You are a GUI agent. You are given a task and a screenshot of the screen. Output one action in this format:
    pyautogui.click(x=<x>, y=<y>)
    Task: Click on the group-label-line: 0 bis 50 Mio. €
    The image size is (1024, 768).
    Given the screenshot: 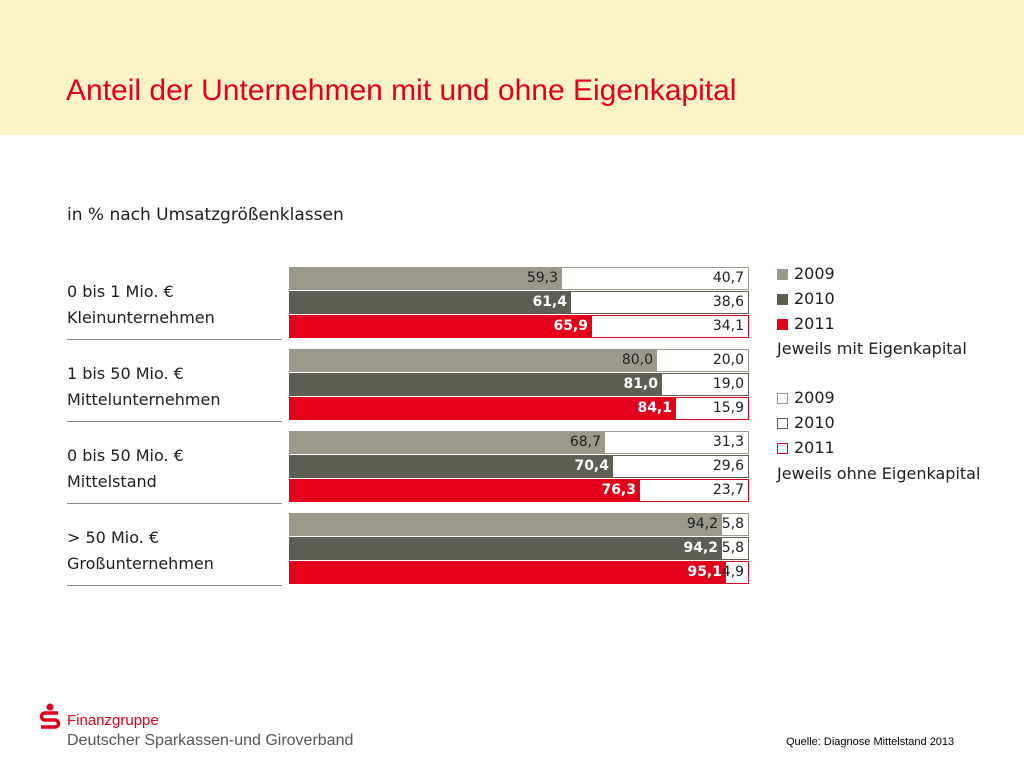 What is the action you would take?
    pyautogui.click(x=125, y=455)
    